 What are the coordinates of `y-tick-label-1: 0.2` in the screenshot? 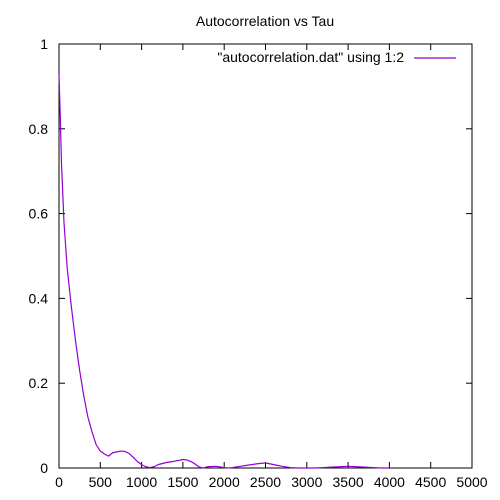 It's located at (39, 383).